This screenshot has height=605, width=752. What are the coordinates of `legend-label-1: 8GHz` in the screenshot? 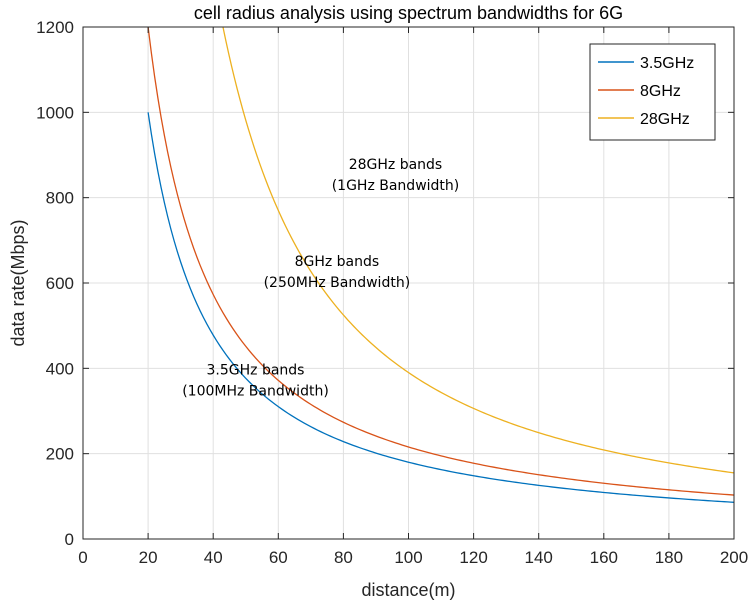 It's located at (660, 91).